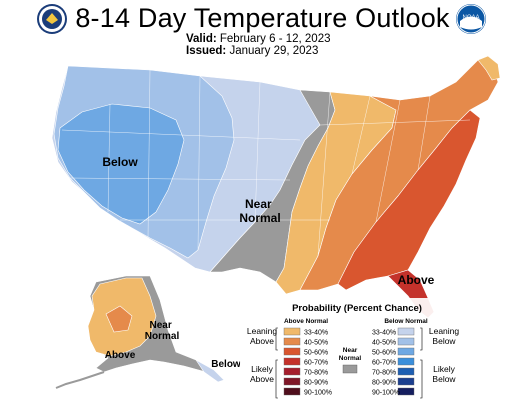 The height and width of the screenshot is (405, 525). I want to click on legend-below-bin-label: 60-70%, so click(384, 363).